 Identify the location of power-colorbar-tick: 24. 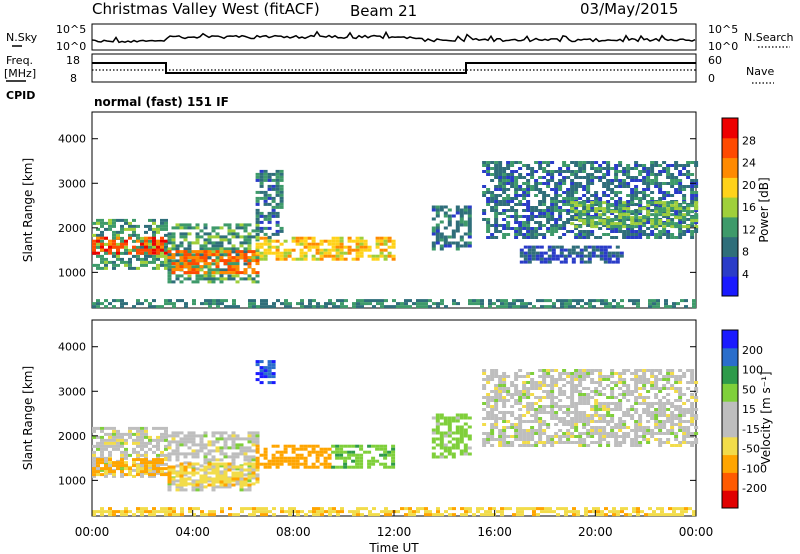
(749, 163).